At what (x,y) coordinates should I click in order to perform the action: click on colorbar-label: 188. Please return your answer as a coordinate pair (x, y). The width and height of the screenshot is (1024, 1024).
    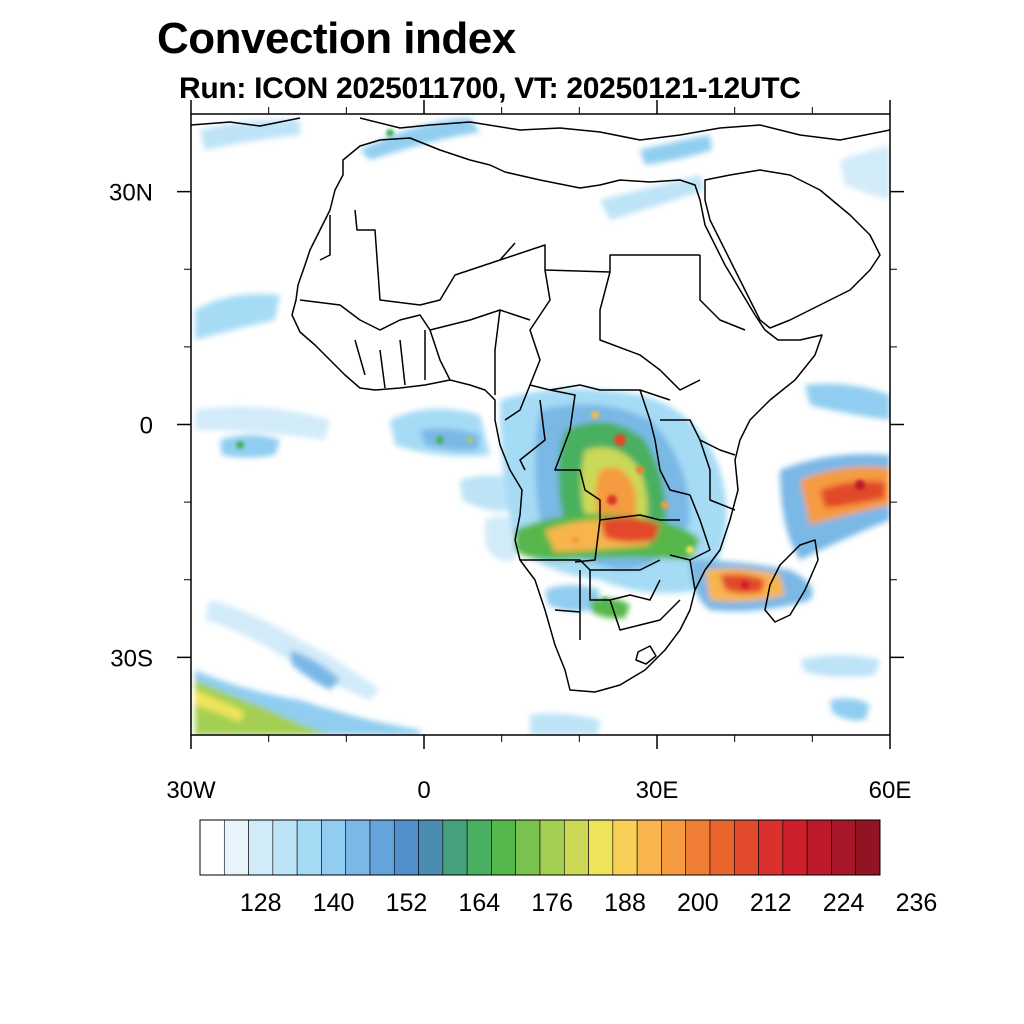
    Looking at the image, I should click on (625, 903).